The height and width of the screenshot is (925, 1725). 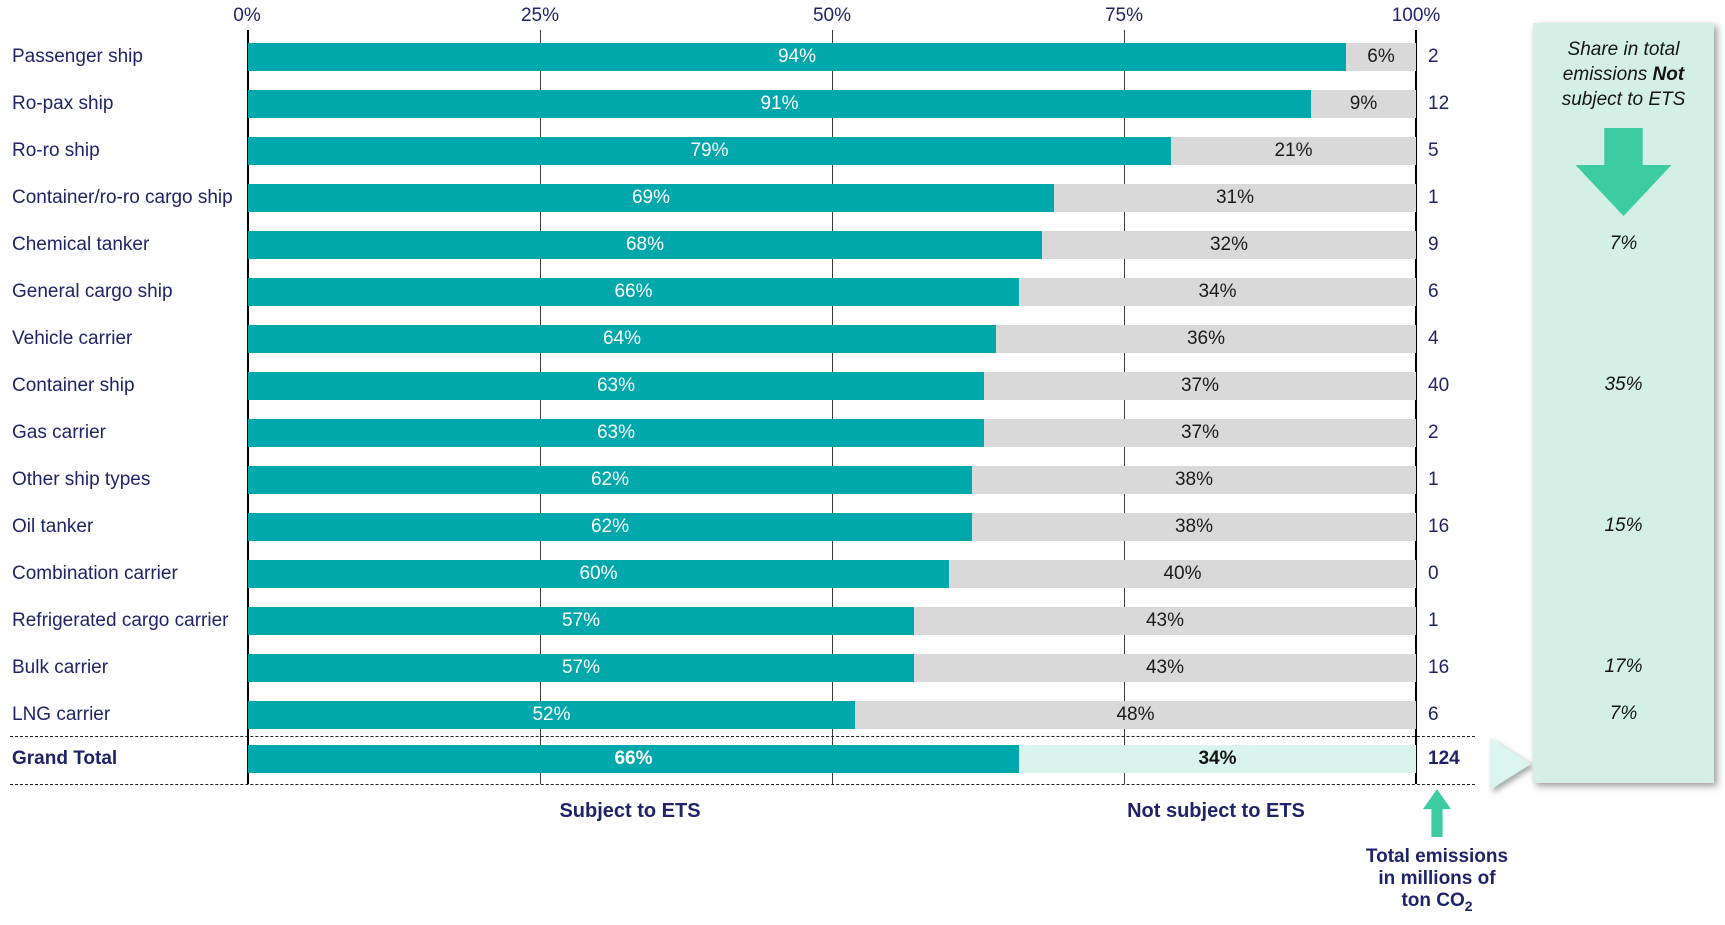 What do you see at coordinates (1135, 715) in the screenshot?
I see `bar-segment-not-subject-ets: 48%` at bounding box center [1135, 715].